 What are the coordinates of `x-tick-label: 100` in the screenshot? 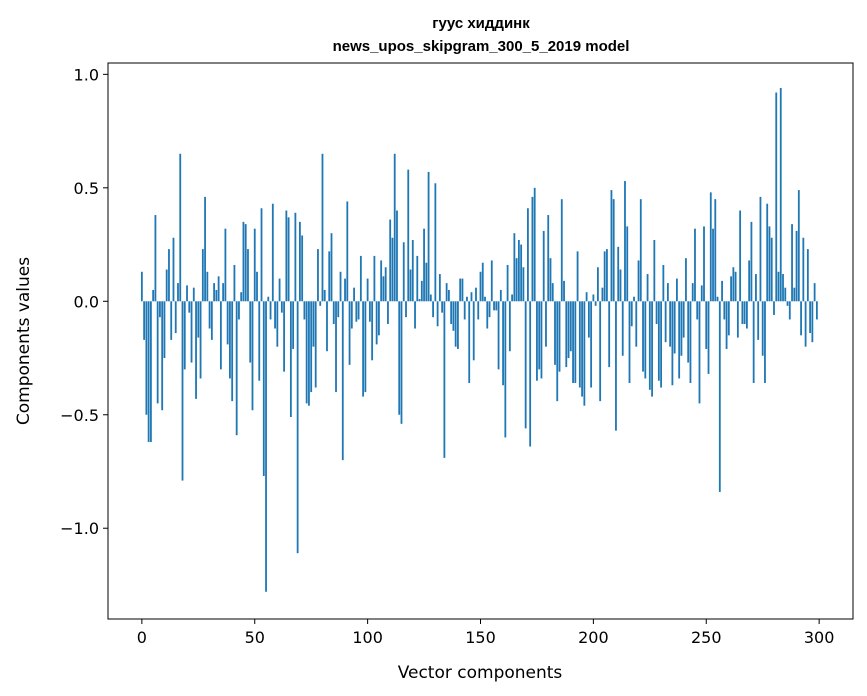 It's located at (367, 637).